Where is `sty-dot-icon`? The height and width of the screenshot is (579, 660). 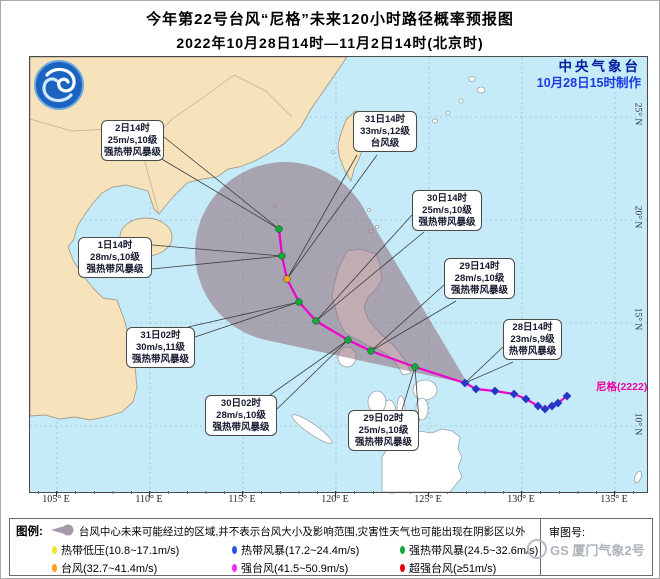 sty-dot-icon is located at coordinates (234, 568).